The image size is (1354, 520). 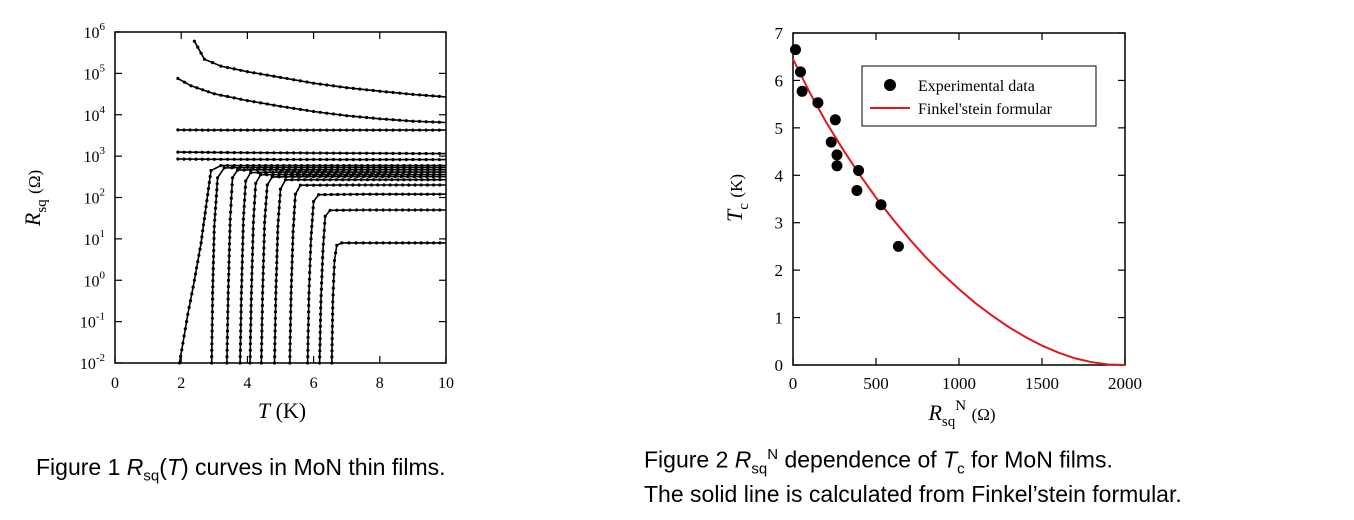 What do you see at coordinates (961, 414) in the screenshot?
I see `fig2-xlabel: RsqN (Ω)` at bounding box center [961, 414].